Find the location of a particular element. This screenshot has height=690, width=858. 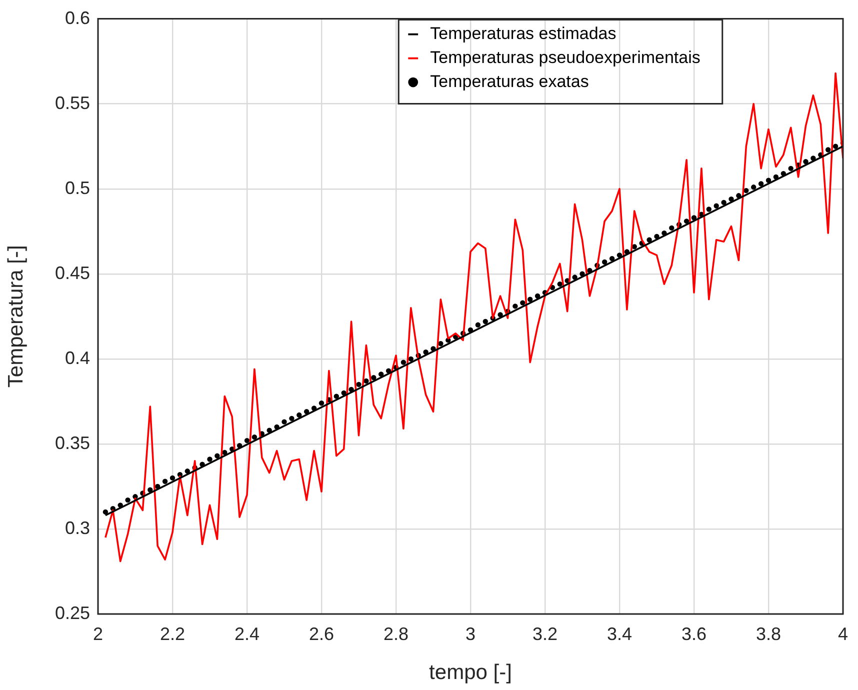

legend-label: Temperaturas pseudoexperimentais is located at coordinates (565, 57).